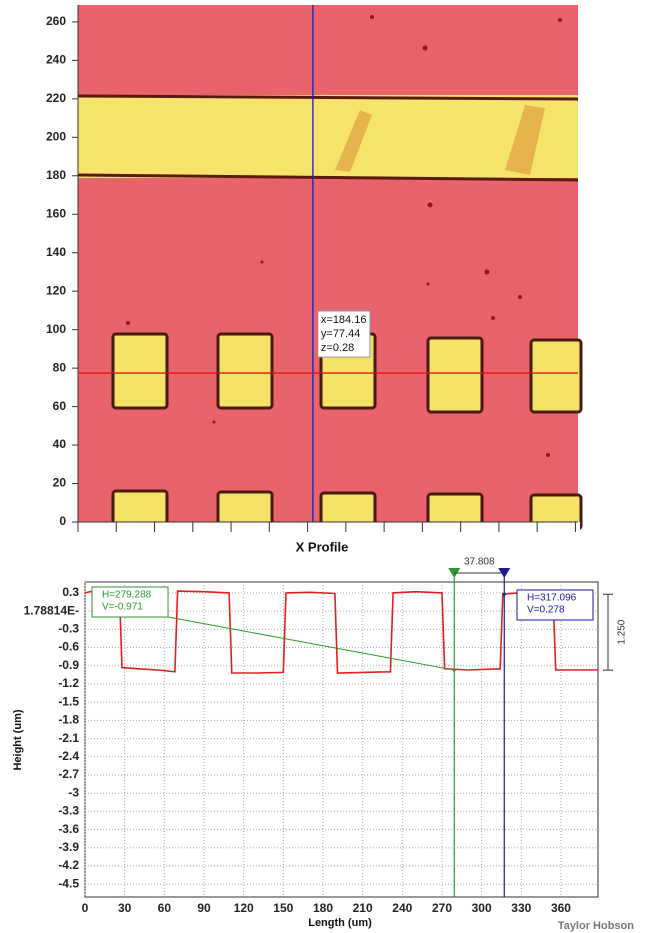 The height and width of the screenshot is (933, 649). What do you see at coordinates (56, 329) in the screenshot?
I see `y-tick-label: 100` at bounding box center [56, 329].